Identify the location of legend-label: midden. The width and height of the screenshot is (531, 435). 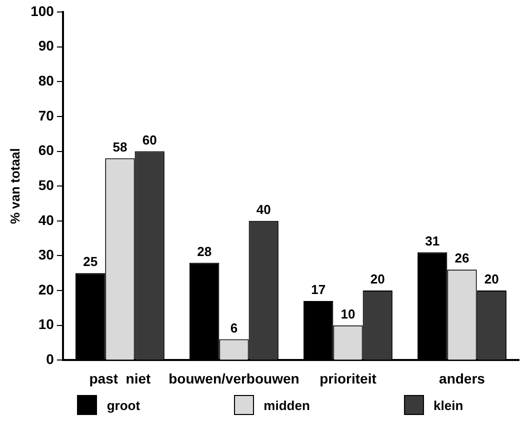
(287, 405).